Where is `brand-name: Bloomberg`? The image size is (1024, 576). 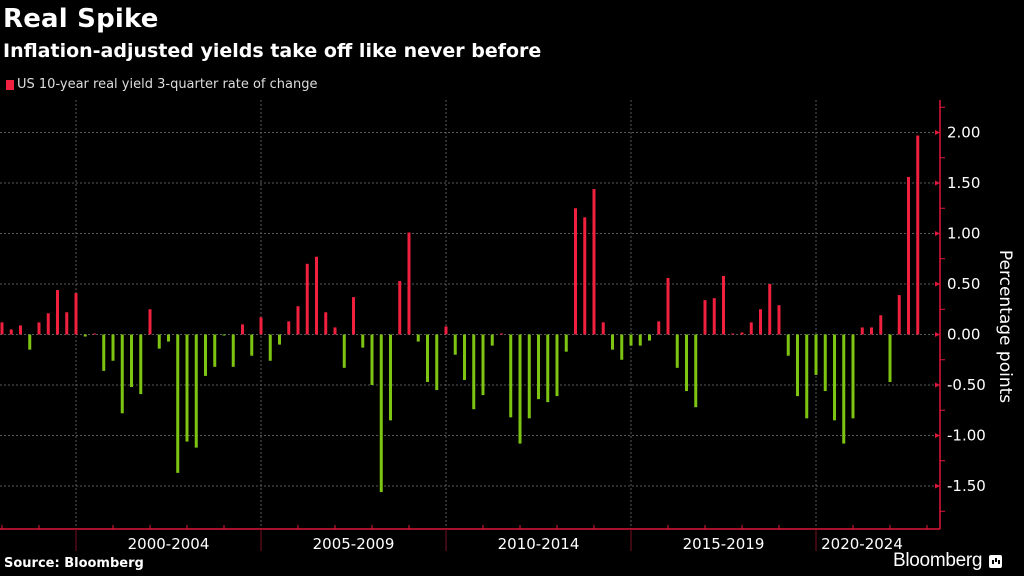
brand-name: Bloomberg is located at coordinates (938, 560).